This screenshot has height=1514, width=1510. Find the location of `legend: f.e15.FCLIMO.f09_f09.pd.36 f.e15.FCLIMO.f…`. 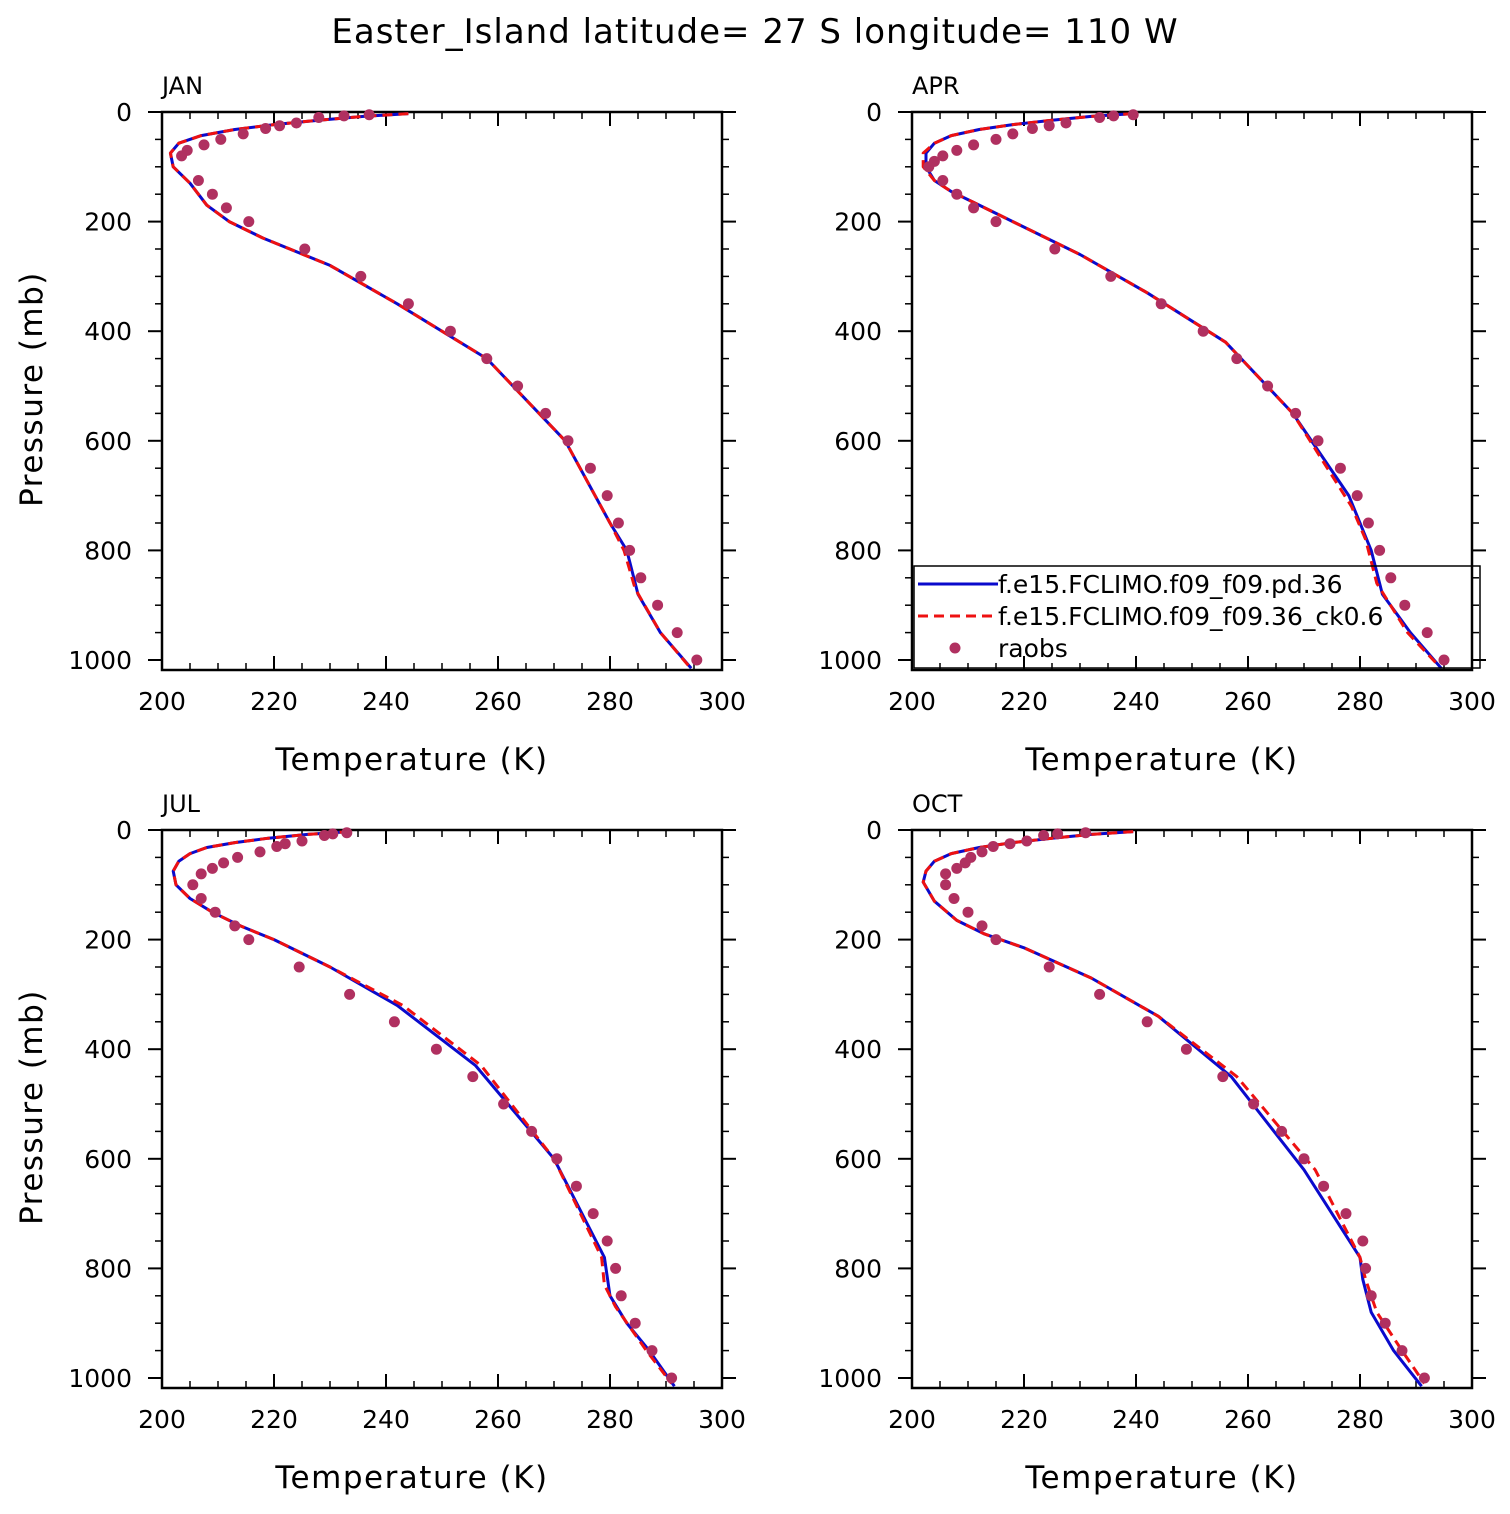

legend: f.e15.FCLIMO.f09_f09.pd.36 f.e15.FCLIMO.f… is located at coordinates (1197, 617).